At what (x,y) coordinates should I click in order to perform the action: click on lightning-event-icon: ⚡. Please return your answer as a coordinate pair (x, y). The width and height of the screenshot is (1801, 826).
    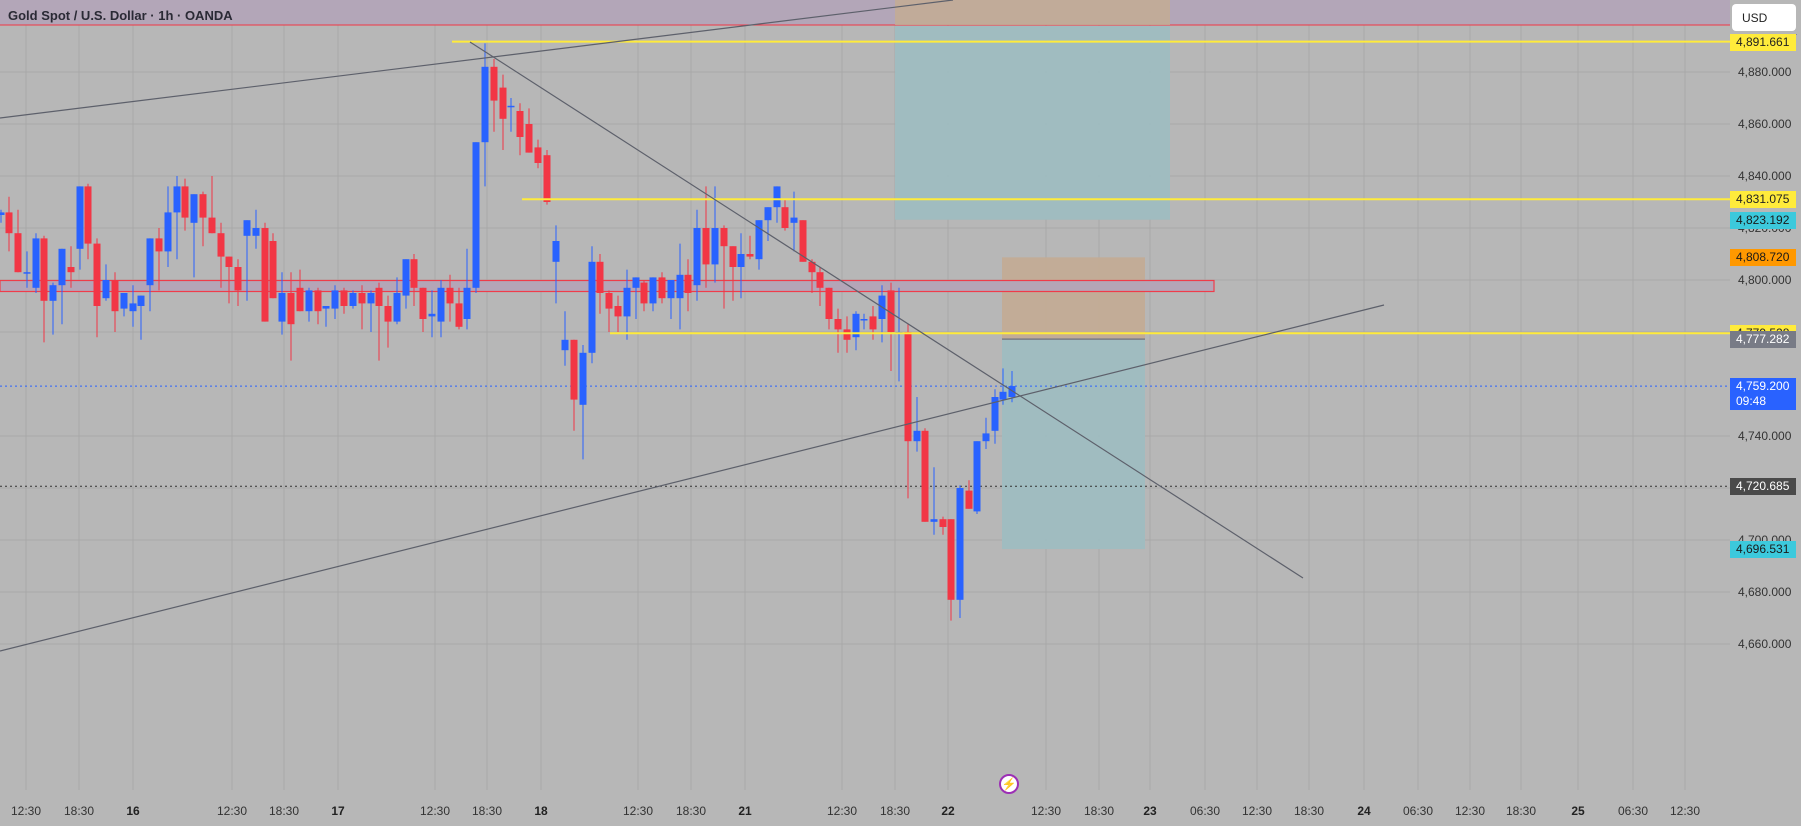
    Looking at the image, I should click on (1009, 784).